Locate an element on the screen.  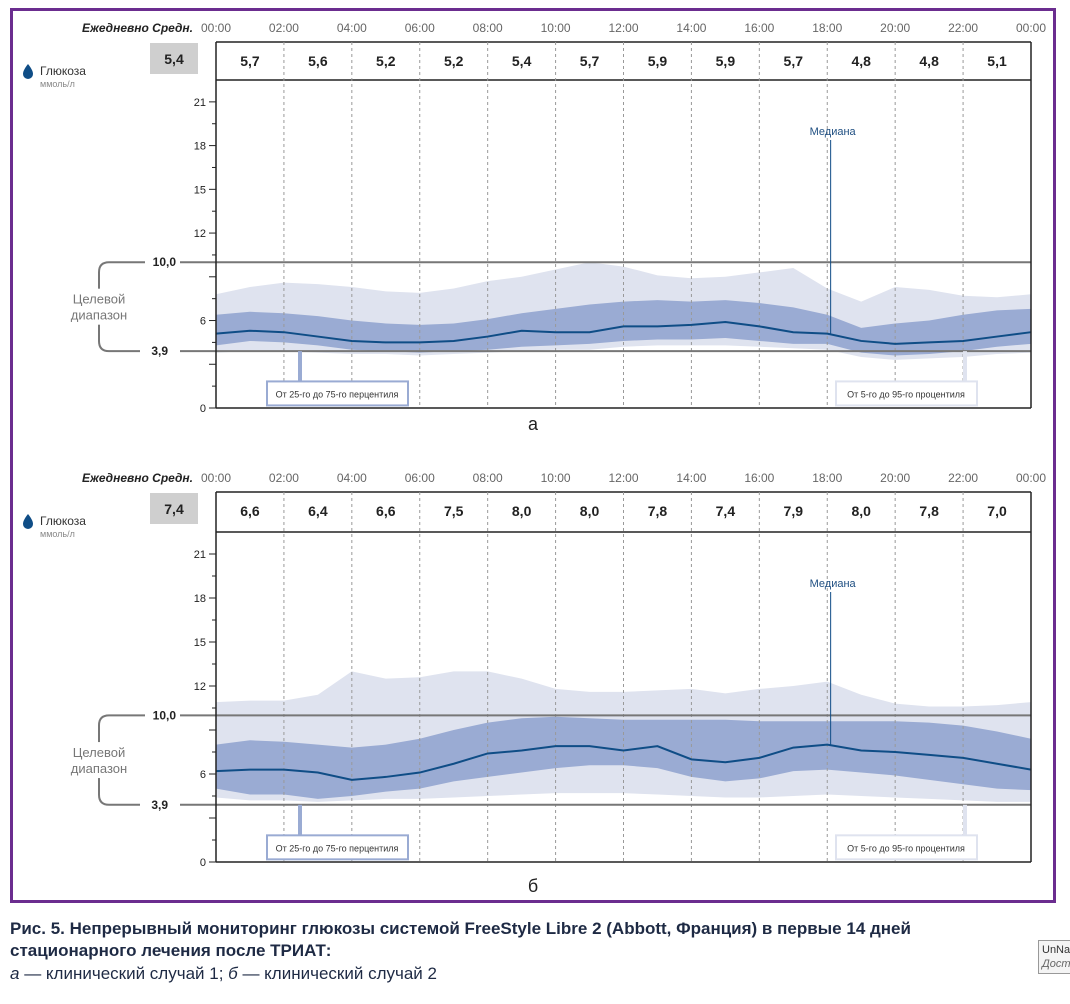
caption-text-b: — клинический случай 2 is located at coordinates (337, 973).